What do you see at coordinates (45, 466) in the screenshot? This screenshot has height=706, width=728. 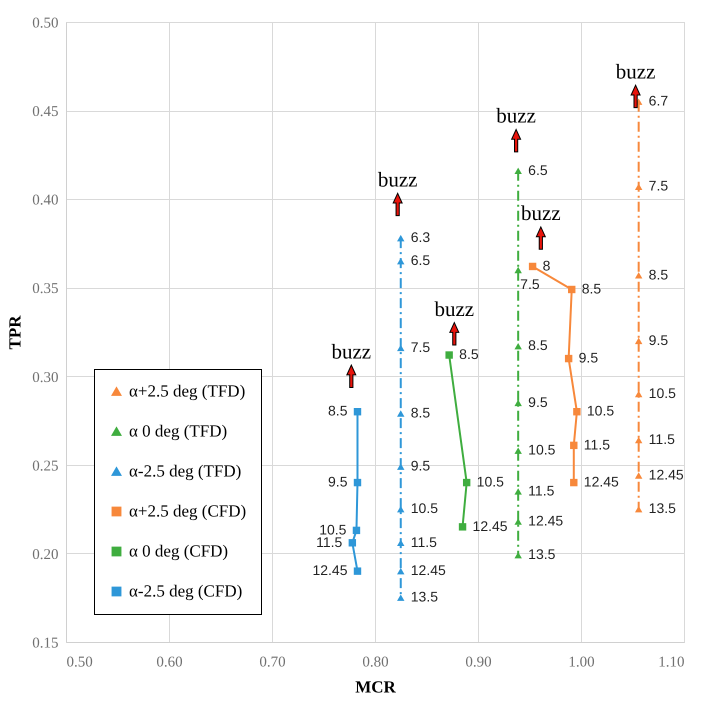 I see `y-tick-label: 0.25` at bounding box center [45, 466].